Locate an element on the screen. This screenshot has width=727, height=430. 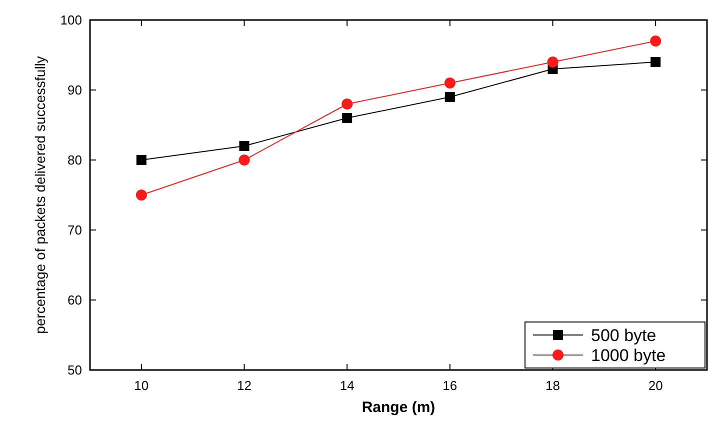
x-tick-label: 14 is located at coordinates (347, 385).